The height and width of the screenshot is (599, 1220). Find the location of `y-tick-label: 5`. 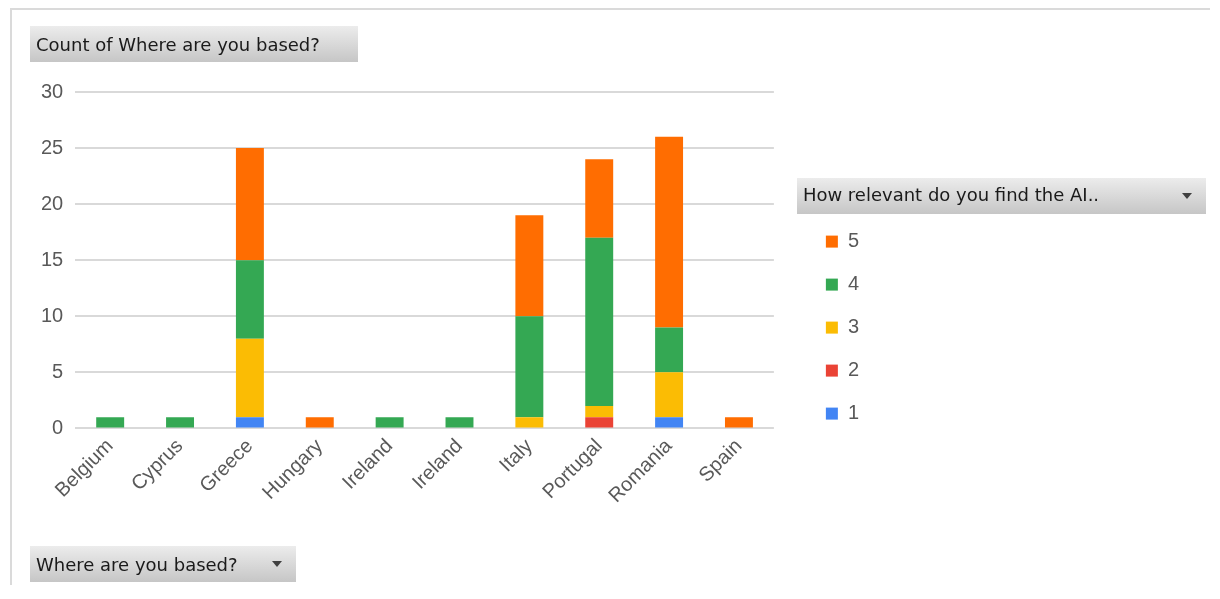

y-tick-label: 5 is located at coordinates (58, 370).